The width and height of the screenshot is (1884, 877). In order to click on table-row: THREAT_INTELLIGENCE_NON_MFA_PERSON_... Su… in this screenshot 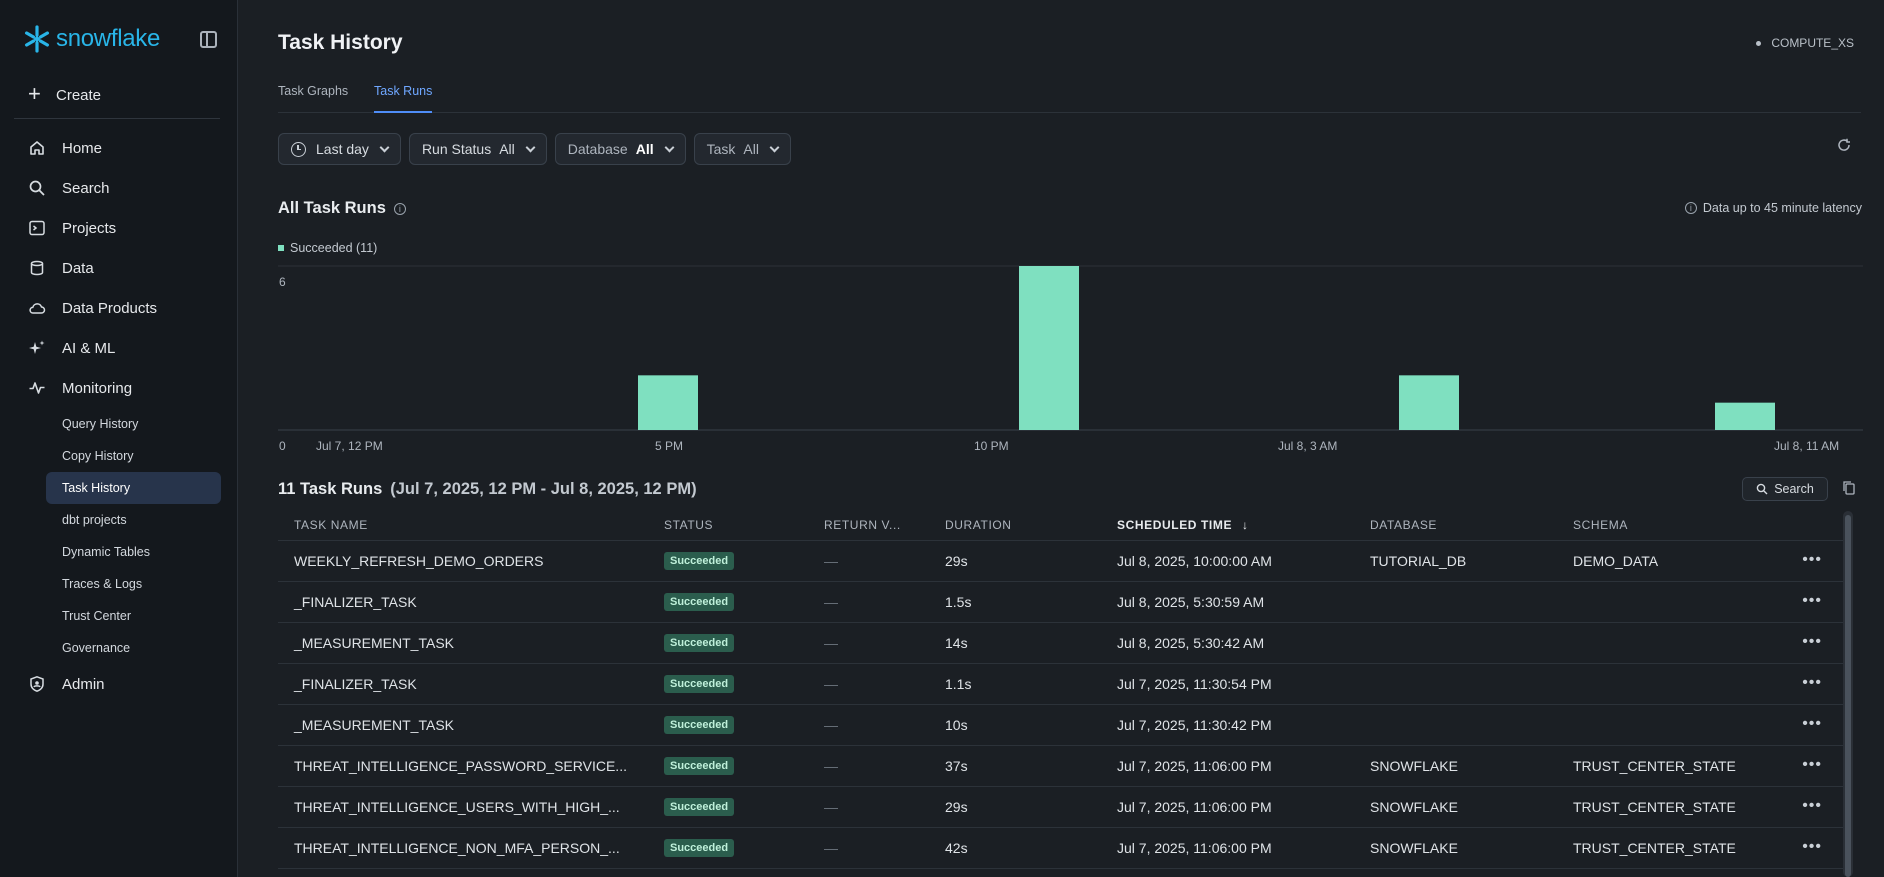, I will do `click(1062, 848)`.